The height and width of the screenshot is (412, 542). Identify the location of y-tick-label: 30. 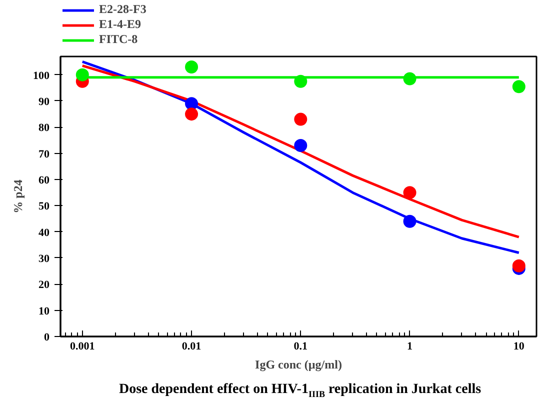
(44, 258).